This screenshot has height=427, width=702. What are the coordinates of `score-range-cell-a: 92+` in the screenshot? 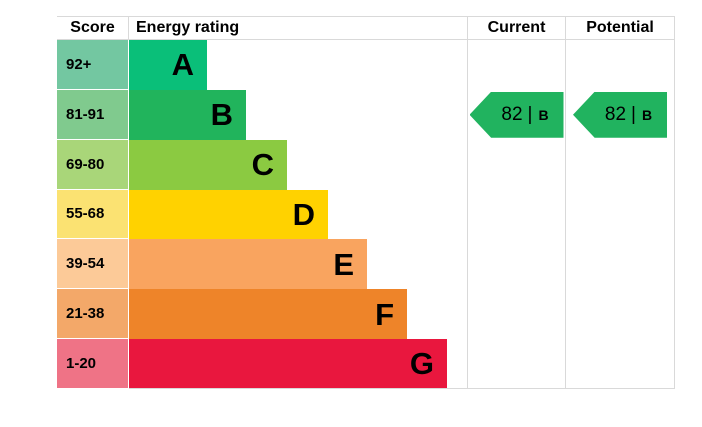 It's located at (93, 65).